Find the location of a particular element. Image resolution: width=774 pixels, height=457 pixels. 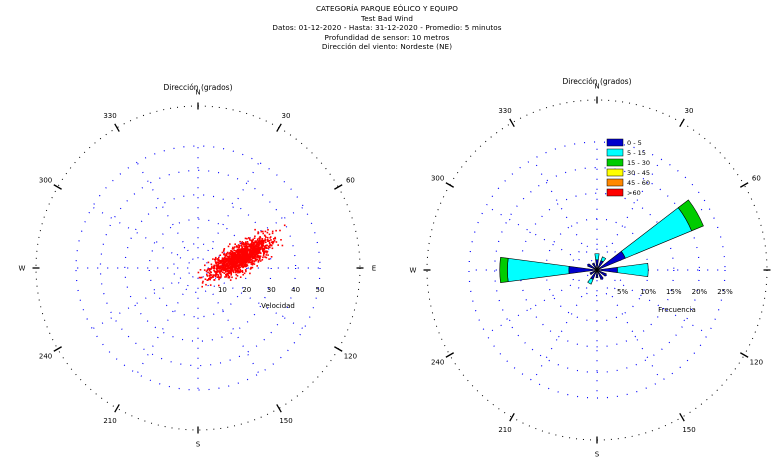

scatter-compass-tick is located at coordinates (338, 349).